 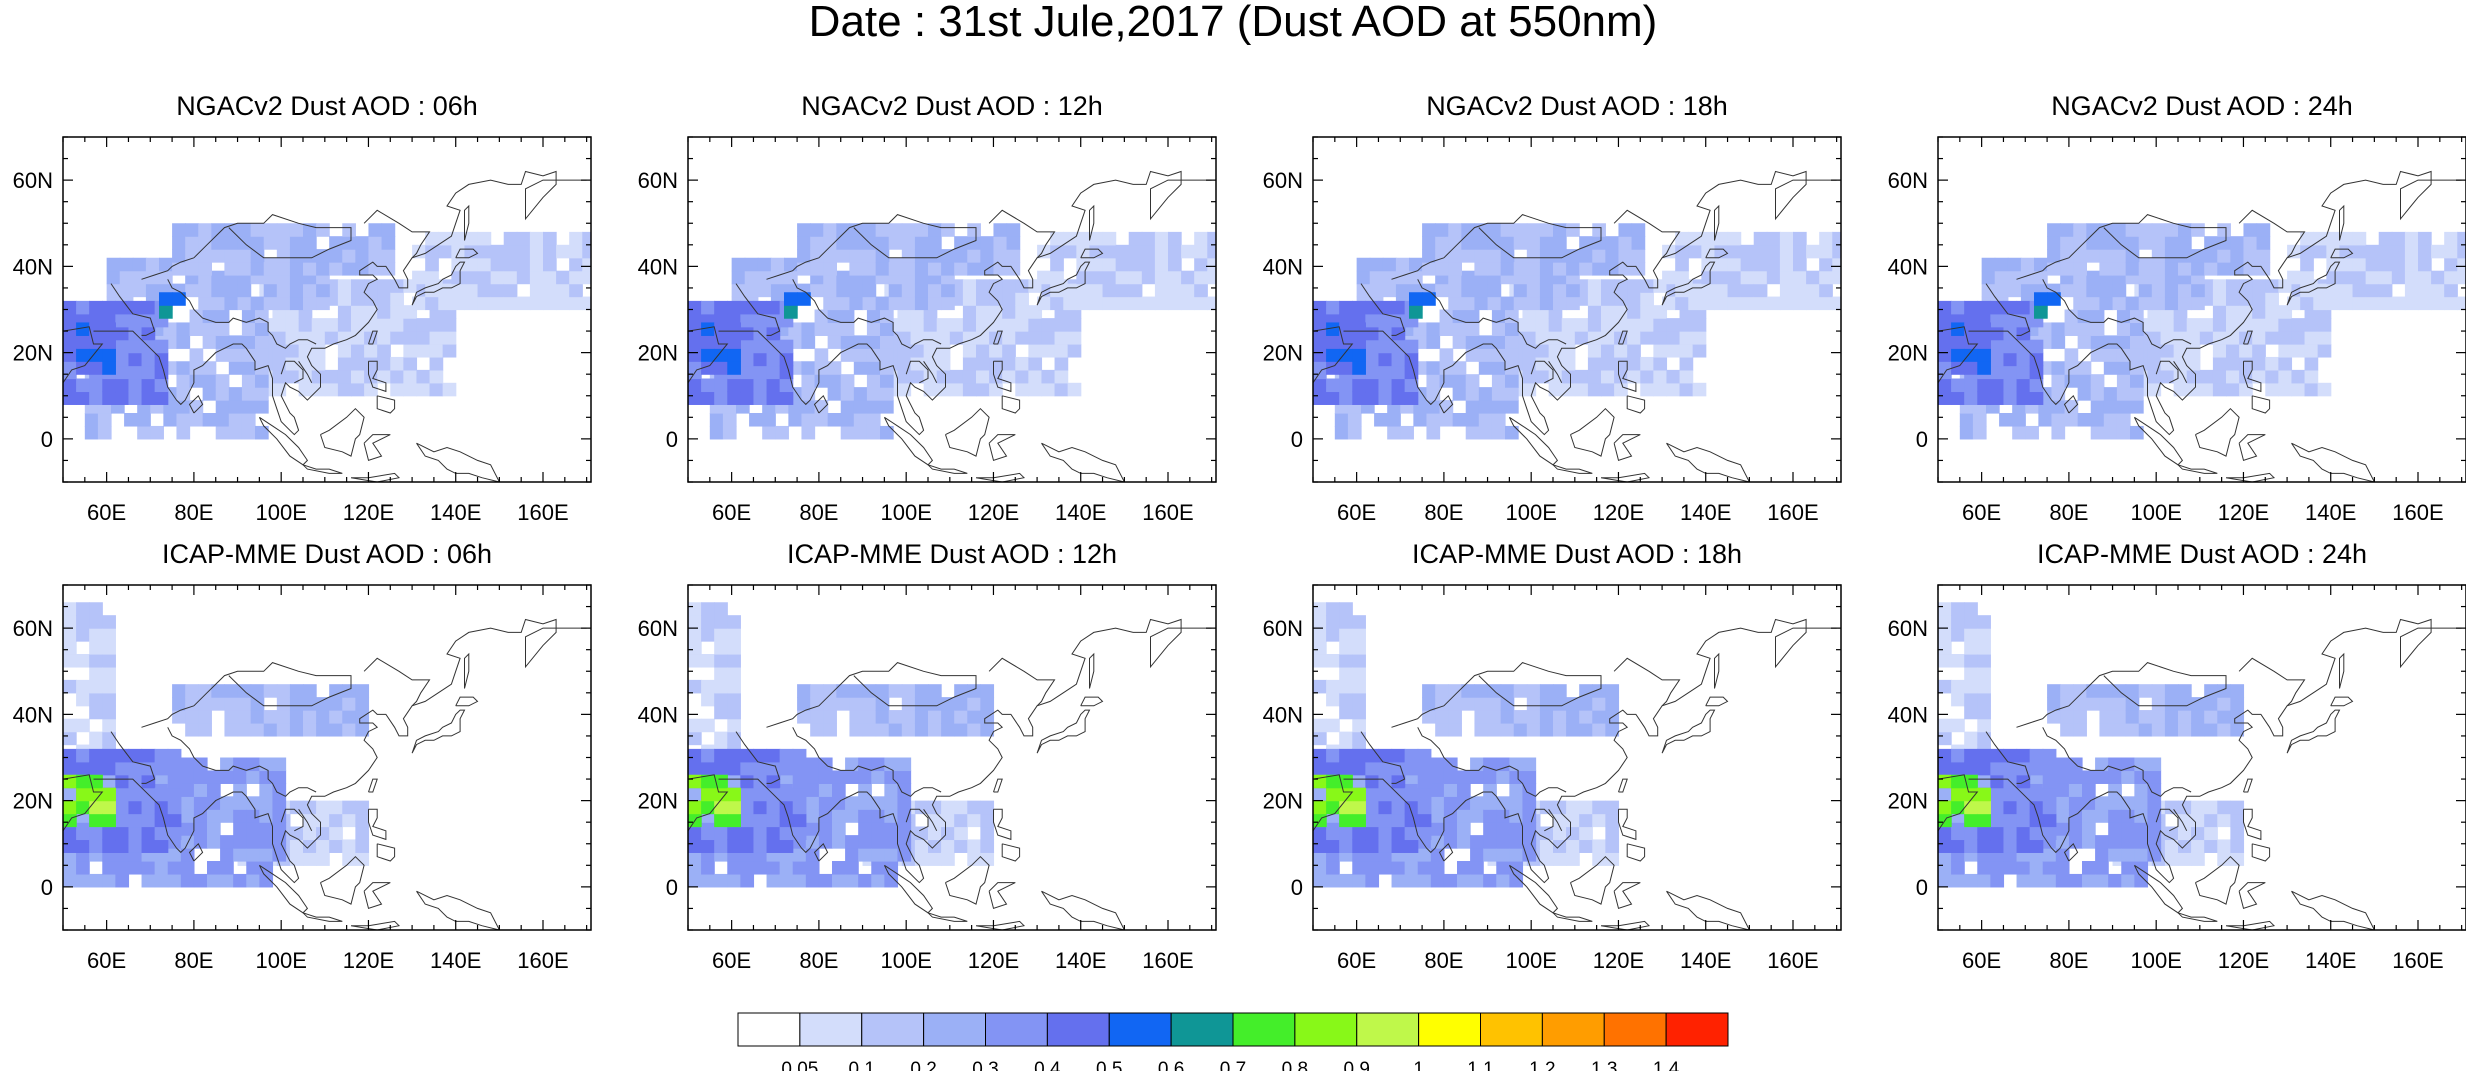 What do you see at coordinates (1908, 801) in the screenshot?
I see `y-tick-label: 20N` at bounding box center [1908, 801].